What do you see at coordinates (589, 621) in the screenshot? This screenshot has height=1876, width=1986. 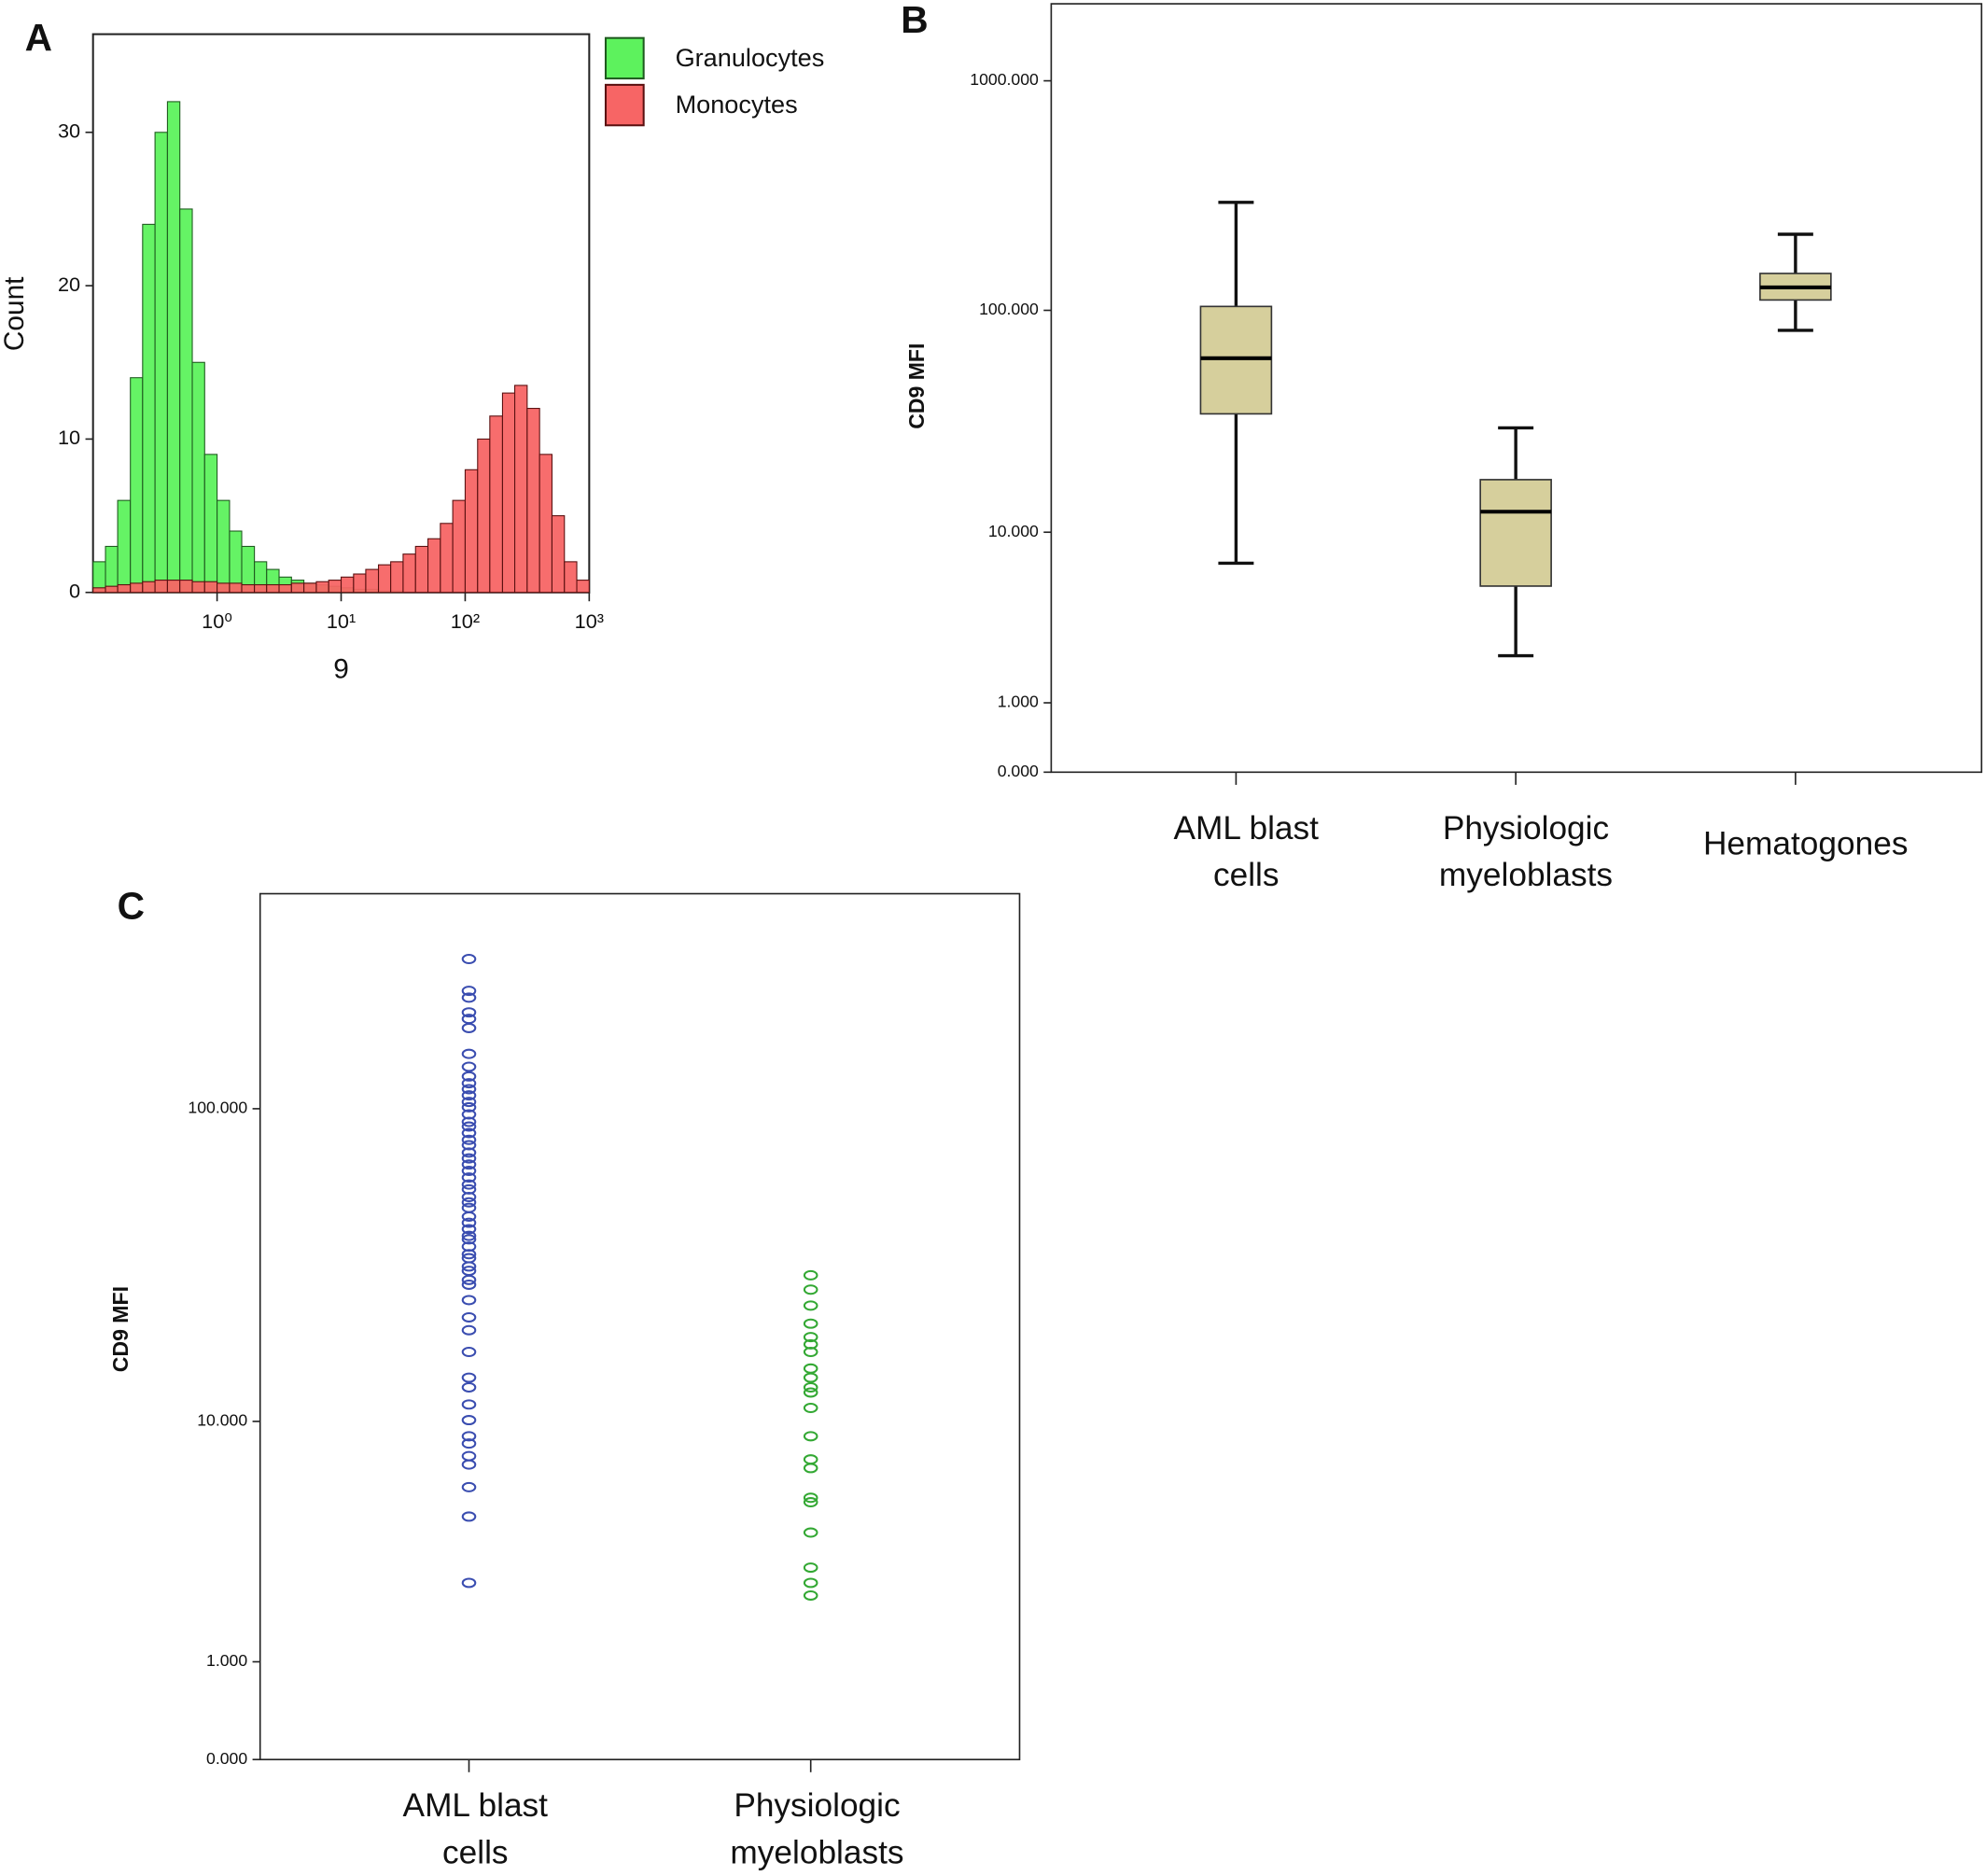 I see `x-tick-label: 10³` at bounding box center [589, 621].